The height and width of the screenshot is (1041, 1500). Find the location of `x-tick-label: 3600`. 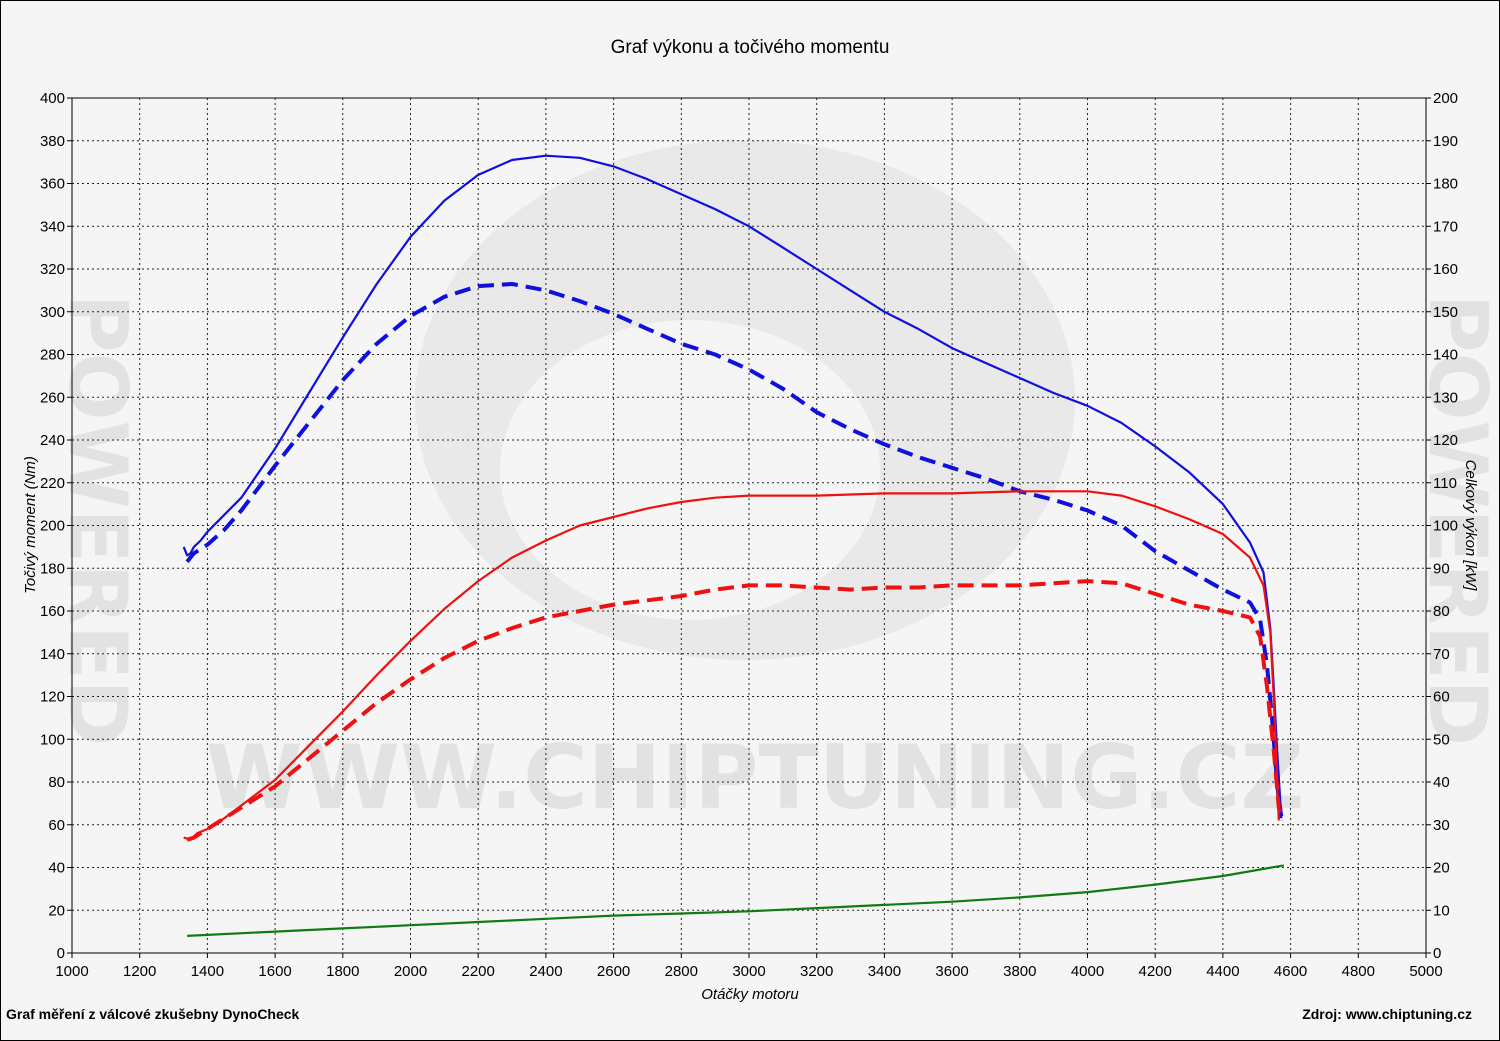

x-tick-label: 3600 is located at coordinates (951, 971).